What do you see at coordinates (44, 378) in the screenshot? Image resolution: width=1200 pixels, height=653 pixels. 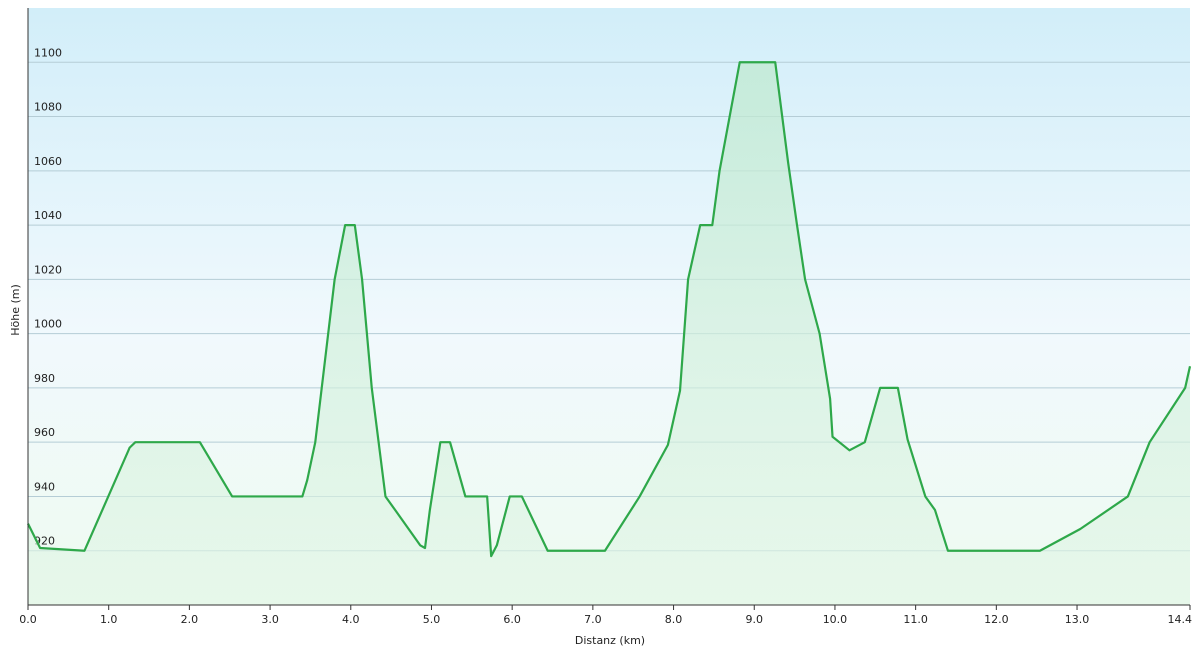 I see `y-tick-label: 980` at bounding box center [44, 378].